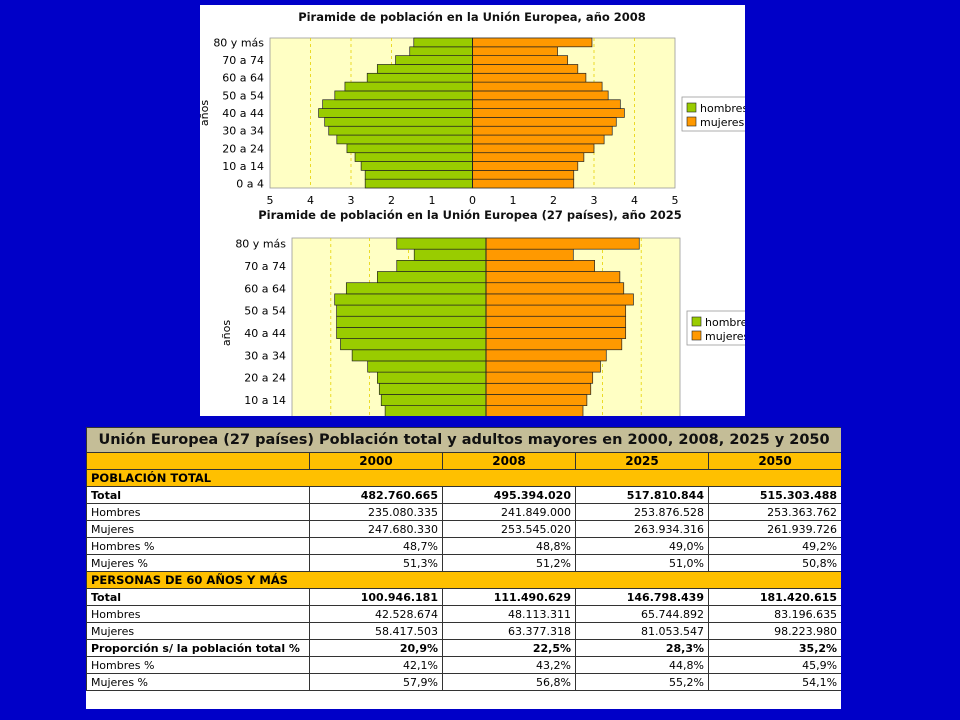 The image size is (960, 720). Describe the element at coordinates (376, 665) in the screenshot. I see `table-cell: 42,1%` at that location.